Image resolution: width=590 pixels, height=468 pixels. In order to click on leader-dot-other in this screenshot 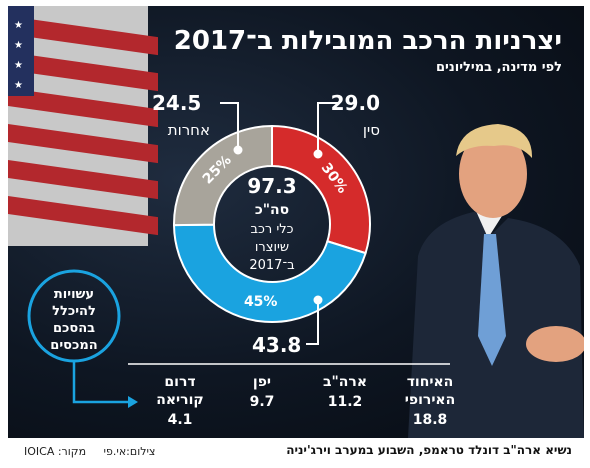, I will do `click(238, 150)`.